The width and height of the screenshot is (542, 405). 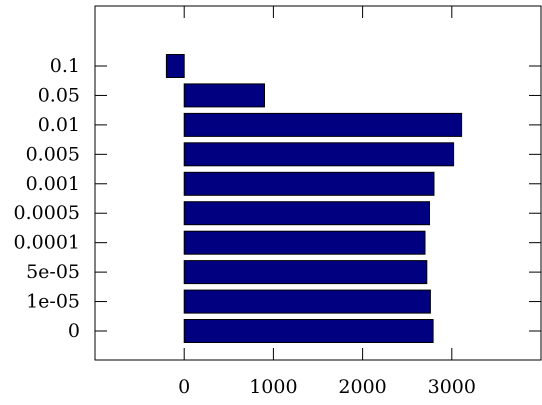 What do you see at coordinates (59, 125) in the screenshot?
I see `y-tick-label: 0.01` at bounding box center [59, 125].